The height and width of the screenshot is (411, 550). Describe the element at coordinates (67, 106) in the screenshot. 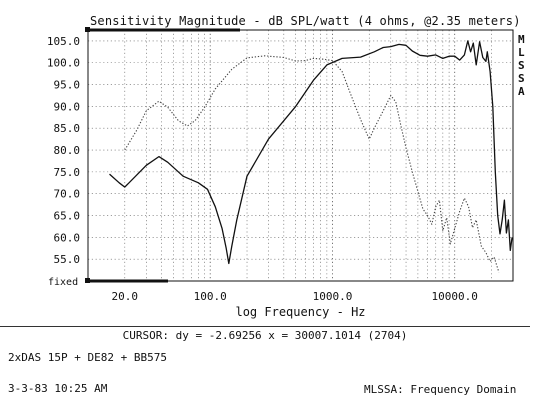

I see `y-tick-label: 90.0` at that location.